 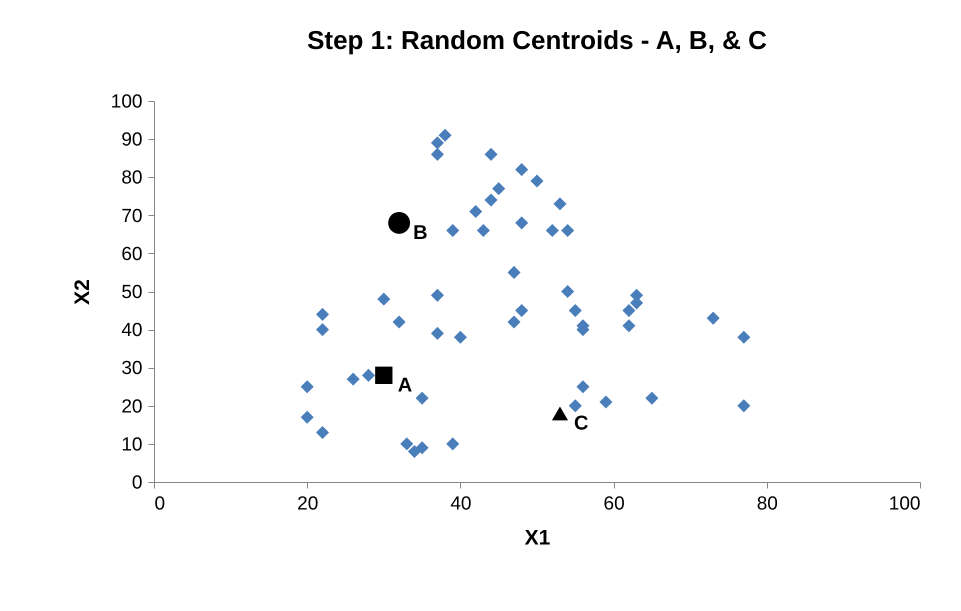 I want to click on y-tick-label: 20, so click(x=131, y=407).